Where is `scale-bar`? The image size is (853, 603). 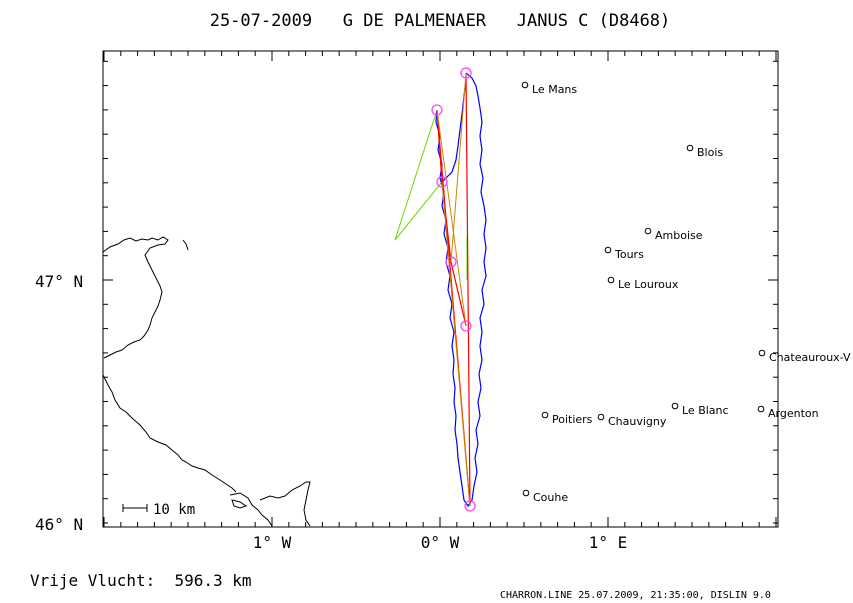 scale-bar is located at coordinates (135, 508).